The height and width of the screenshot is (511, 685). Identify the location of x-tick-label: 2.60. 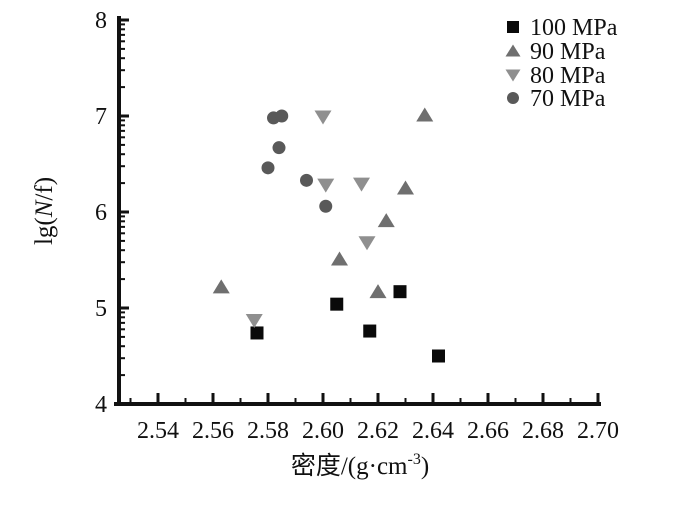
(323, 431).